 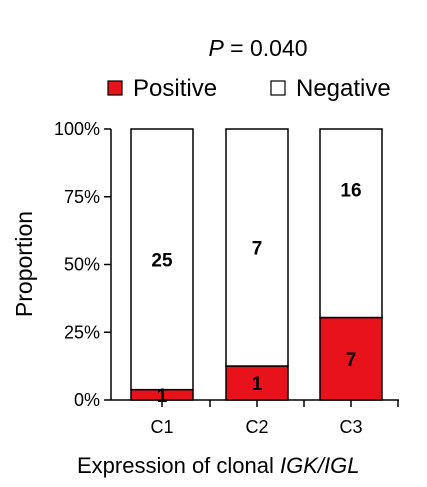 I want to click on bar-positive-c2, so click(x=257, y=383).